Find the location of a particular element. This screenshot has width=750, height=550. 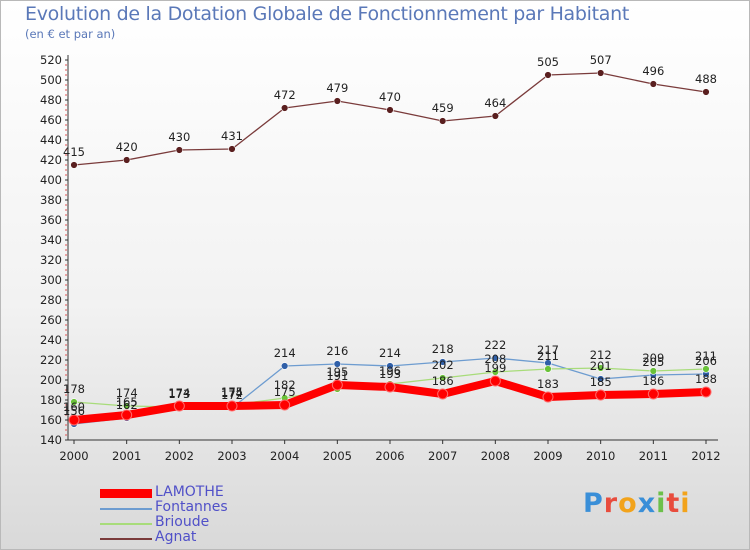

x-tick: 2007 is located at coordinates (442, 451).